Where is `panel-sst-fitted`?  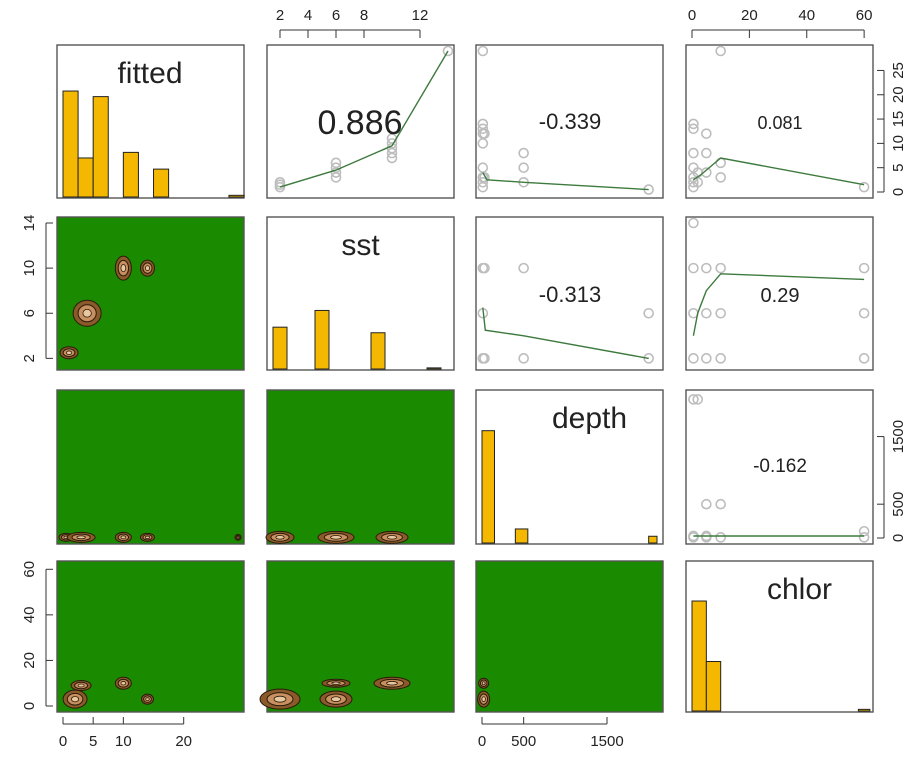
panel-sst-fitted is located at coordinates (150, 293).